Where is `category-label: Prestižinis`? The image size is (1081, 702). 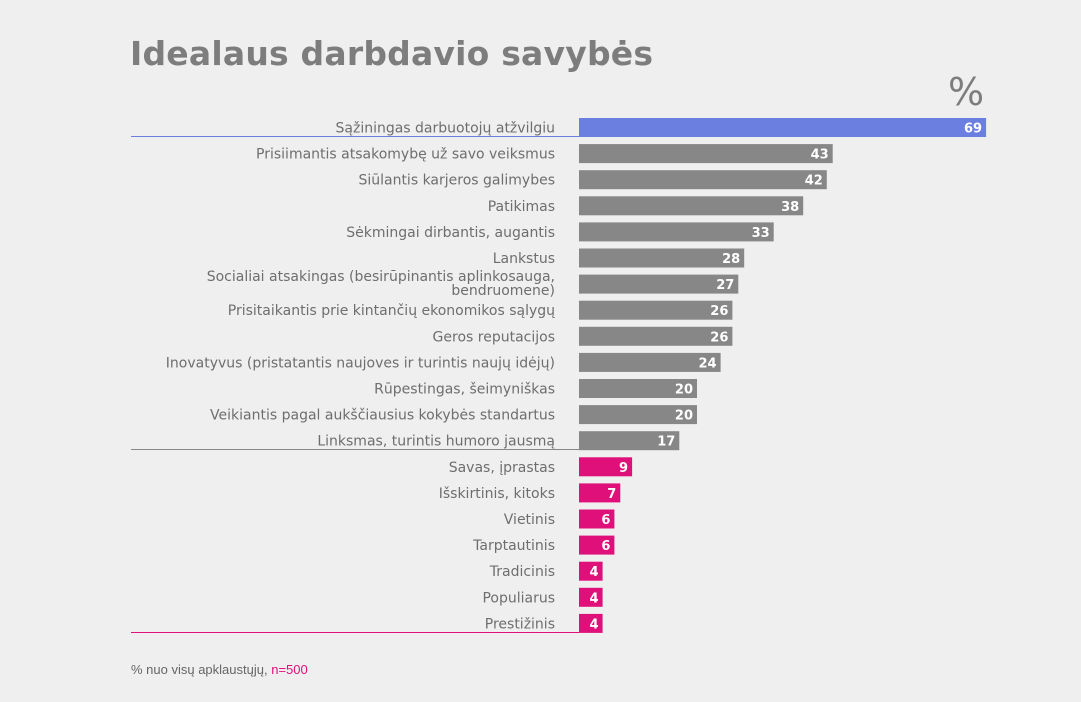
category-label: Prestižinis is located at coordinates (520, 624).